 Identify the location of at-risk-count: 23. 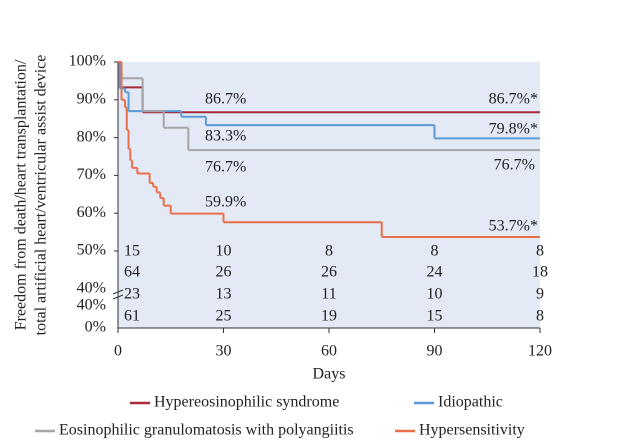
(132, 294).